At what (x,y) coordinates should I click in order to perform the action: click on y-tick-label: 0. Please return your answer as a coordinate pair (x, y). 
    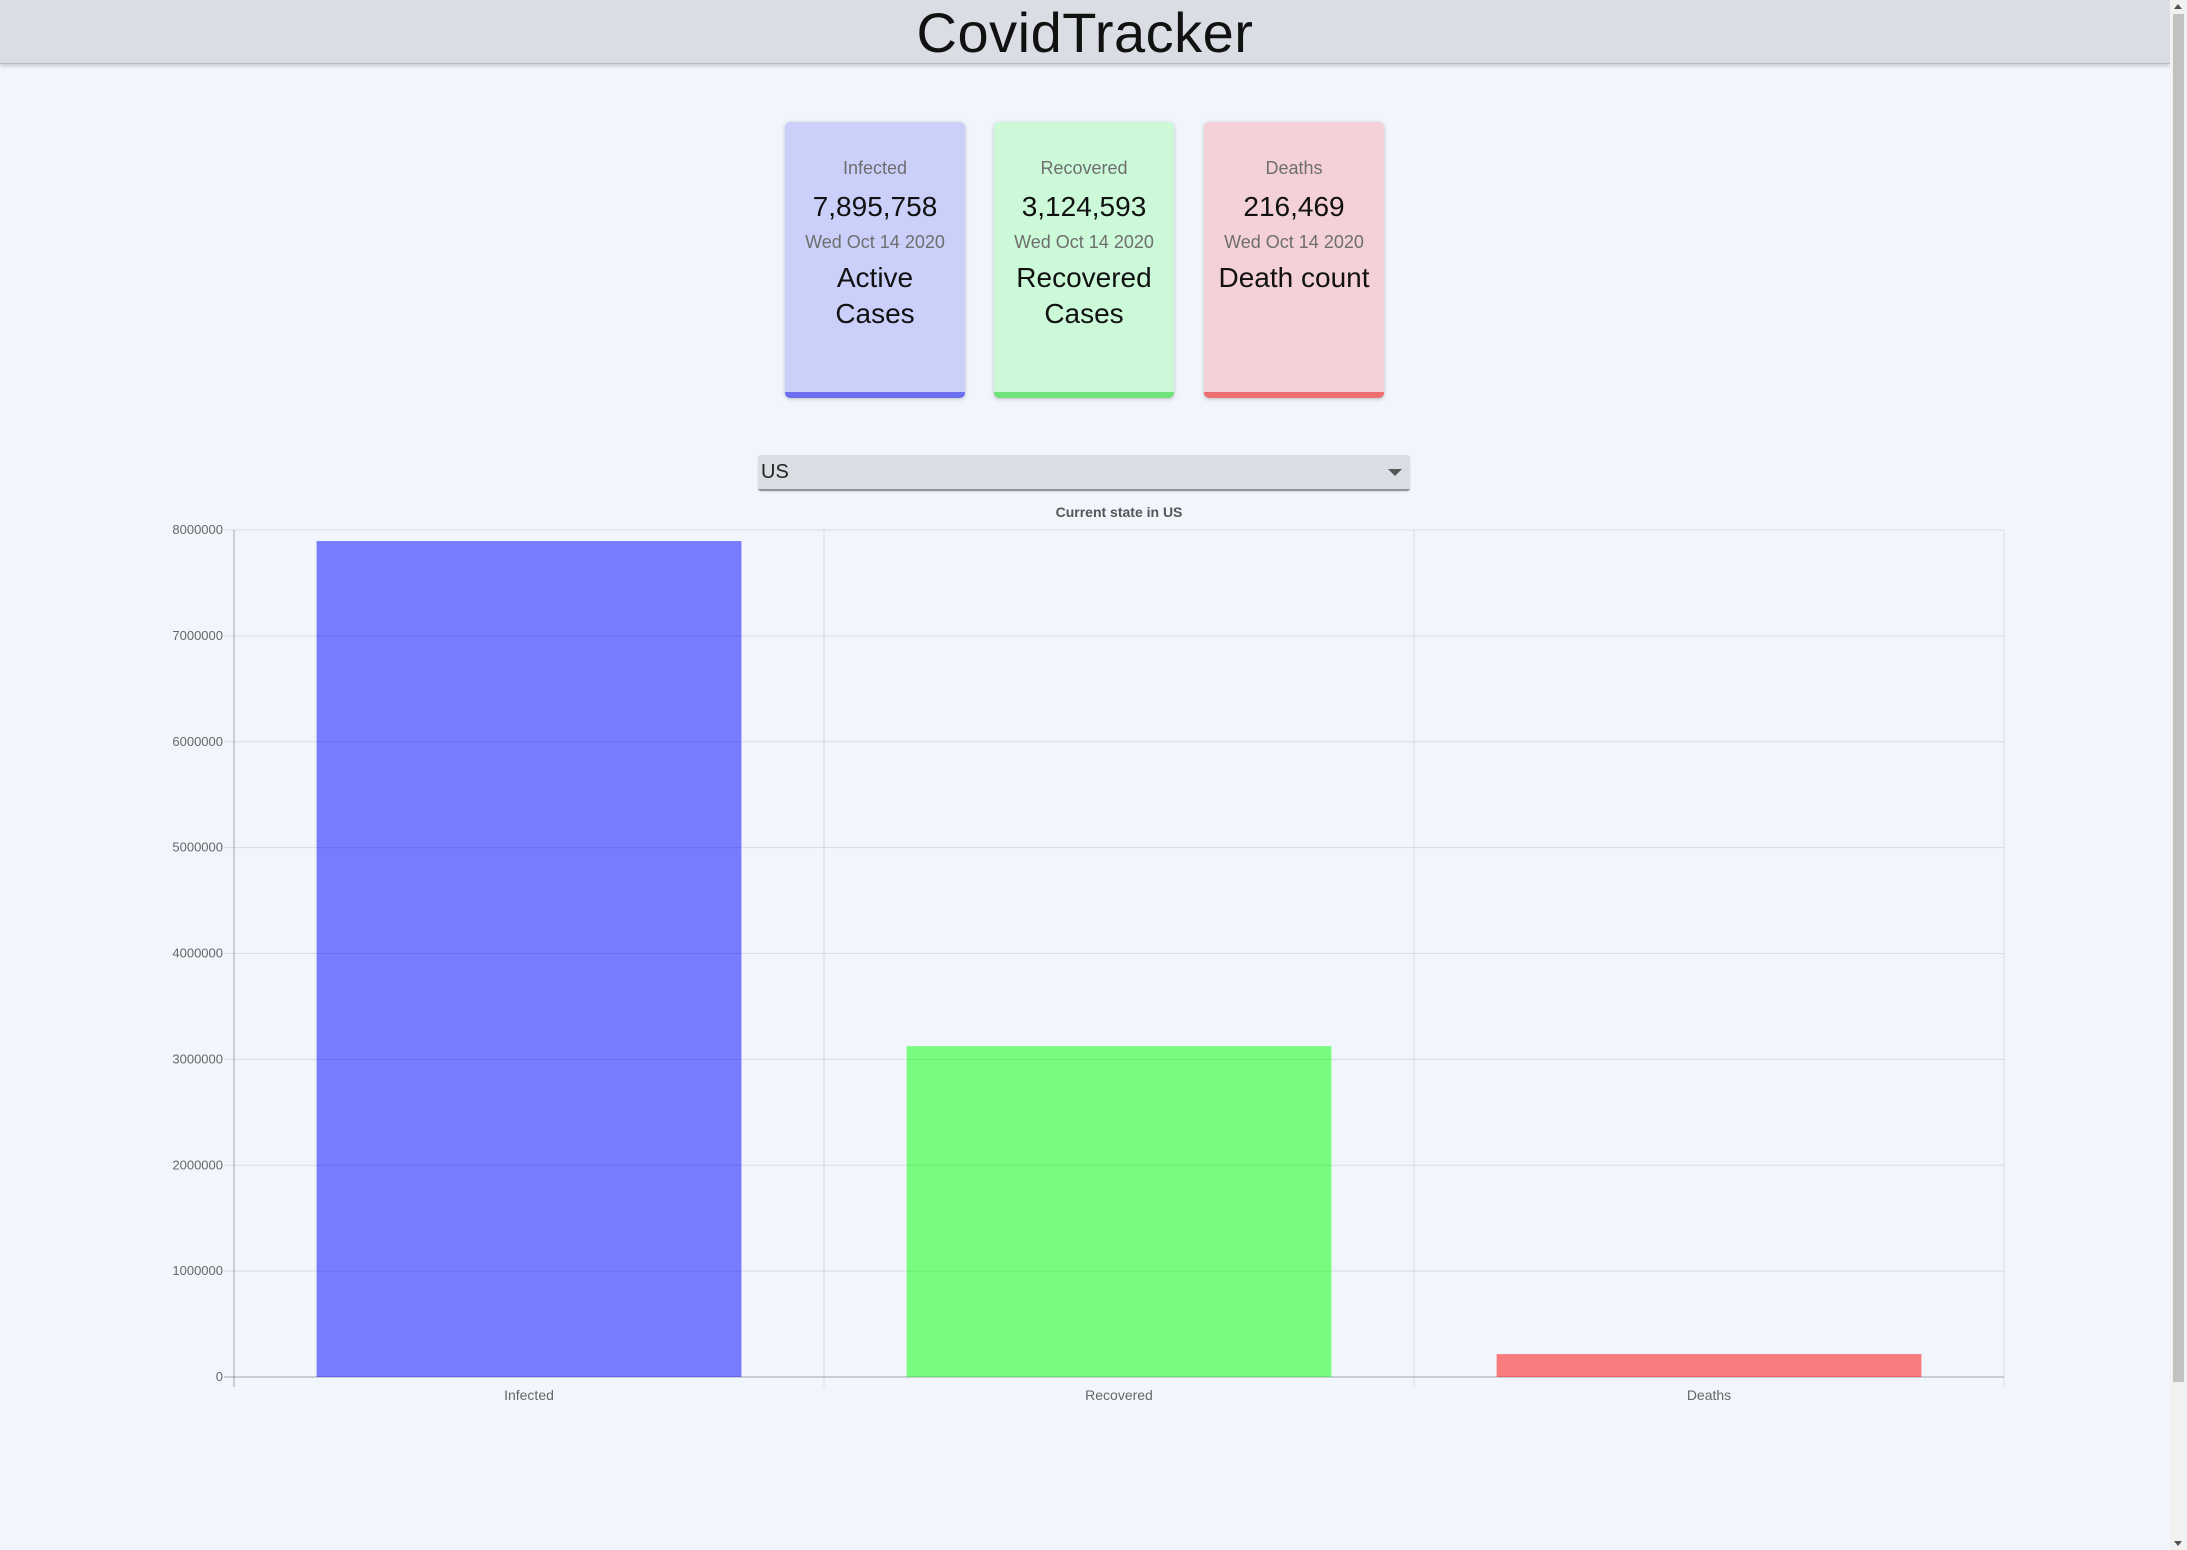
    Looking at the image, I should click on (219, 1376).